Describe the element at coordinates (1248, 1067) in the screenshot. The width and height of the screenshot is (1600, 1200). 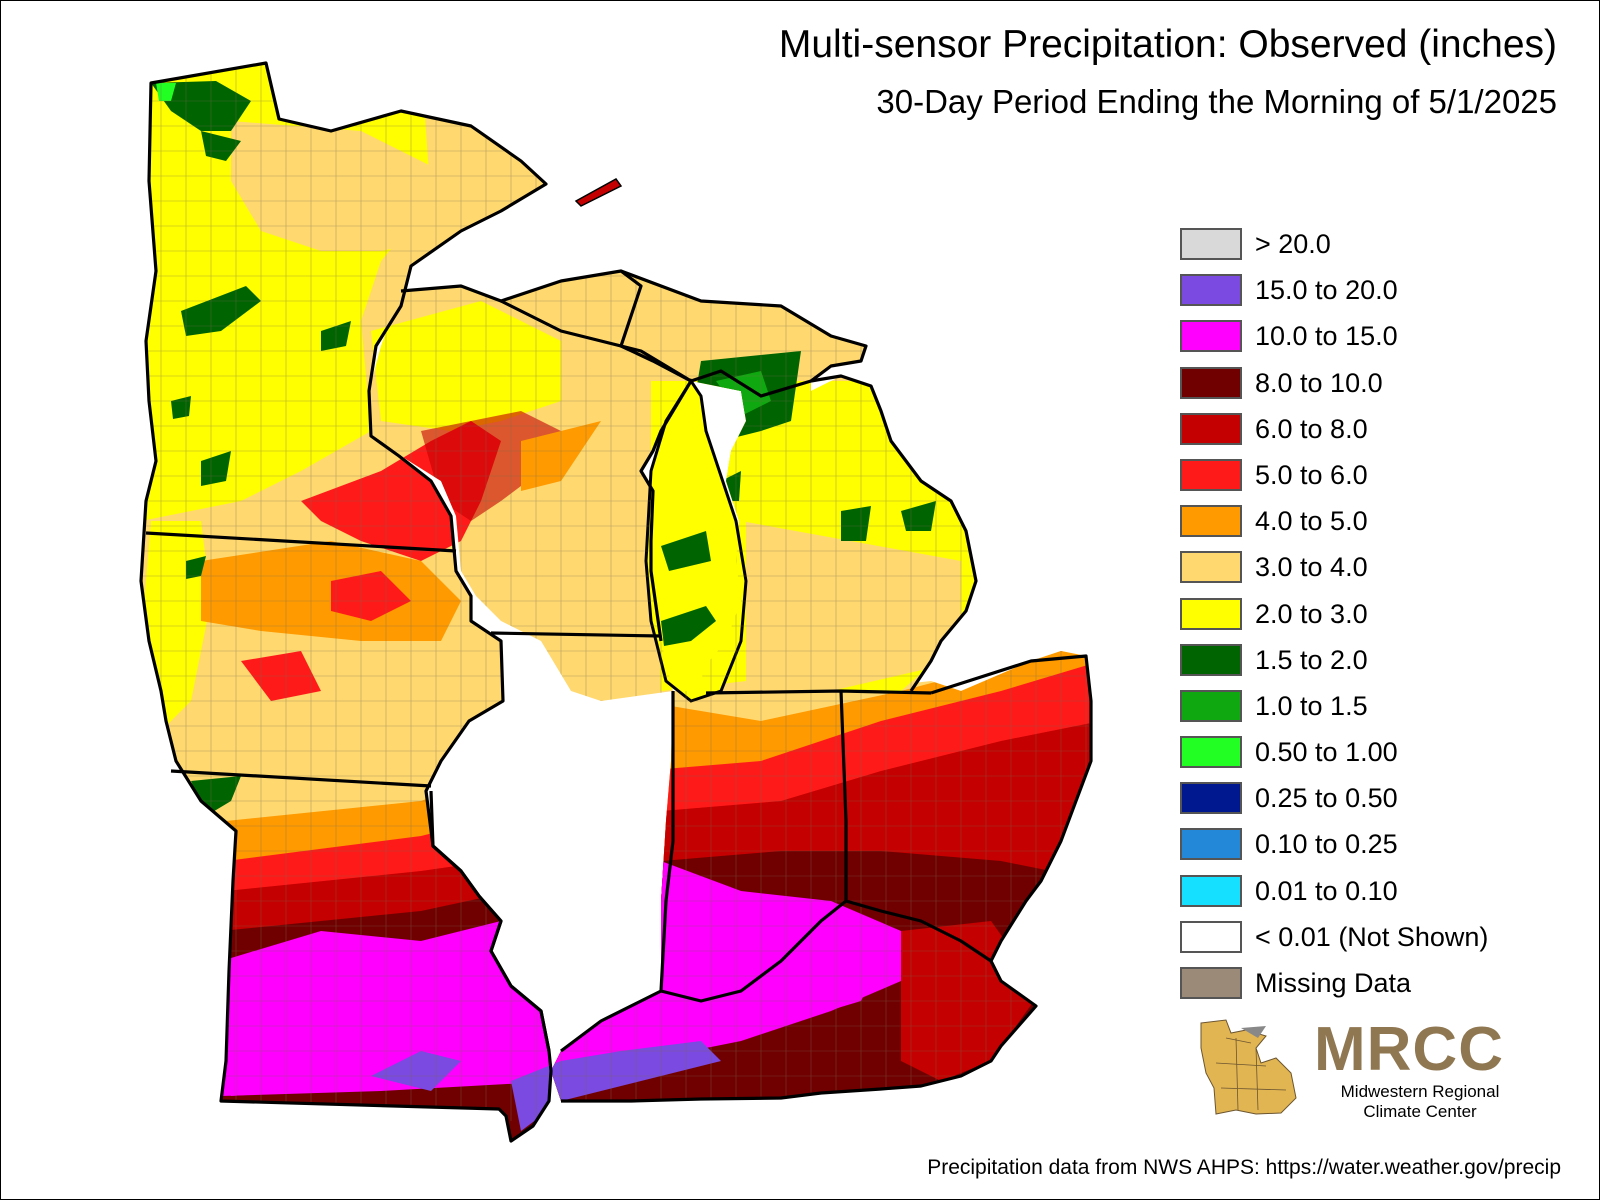
I see `midwest-map-logo-icon` at that location.